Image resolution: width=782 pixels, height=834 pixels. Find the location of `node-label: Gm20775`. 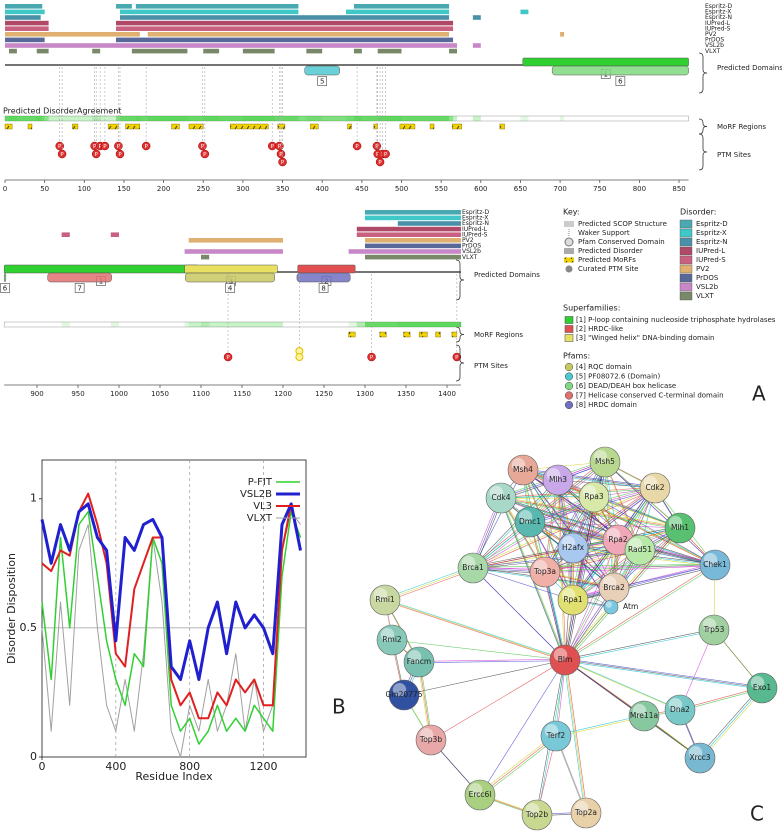

node-label: Gm20775 is located at coordinates (404, 694).